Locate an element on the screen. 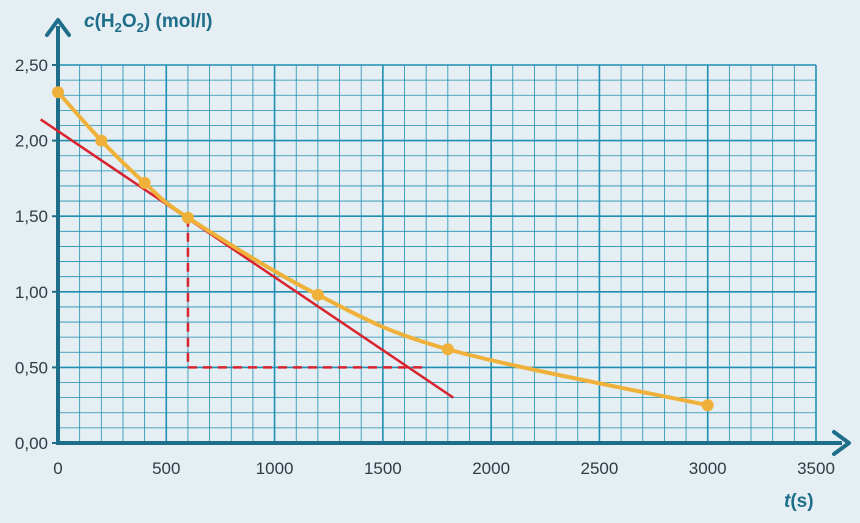 This screenshot has height=523, width=860. y-tick-label: 2,50 is located at coordinates (31, 65).